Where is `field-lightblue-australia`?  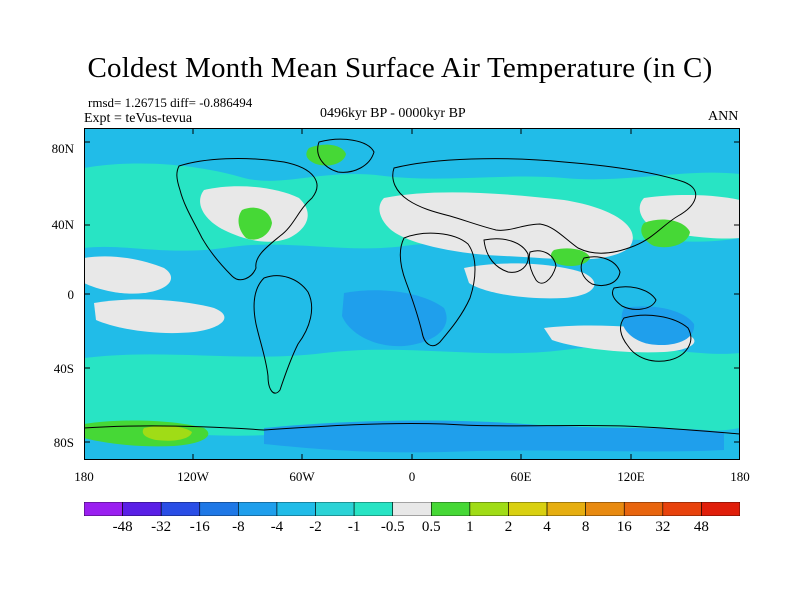
field-lightblue-australia is located at coordinates (658, 326).